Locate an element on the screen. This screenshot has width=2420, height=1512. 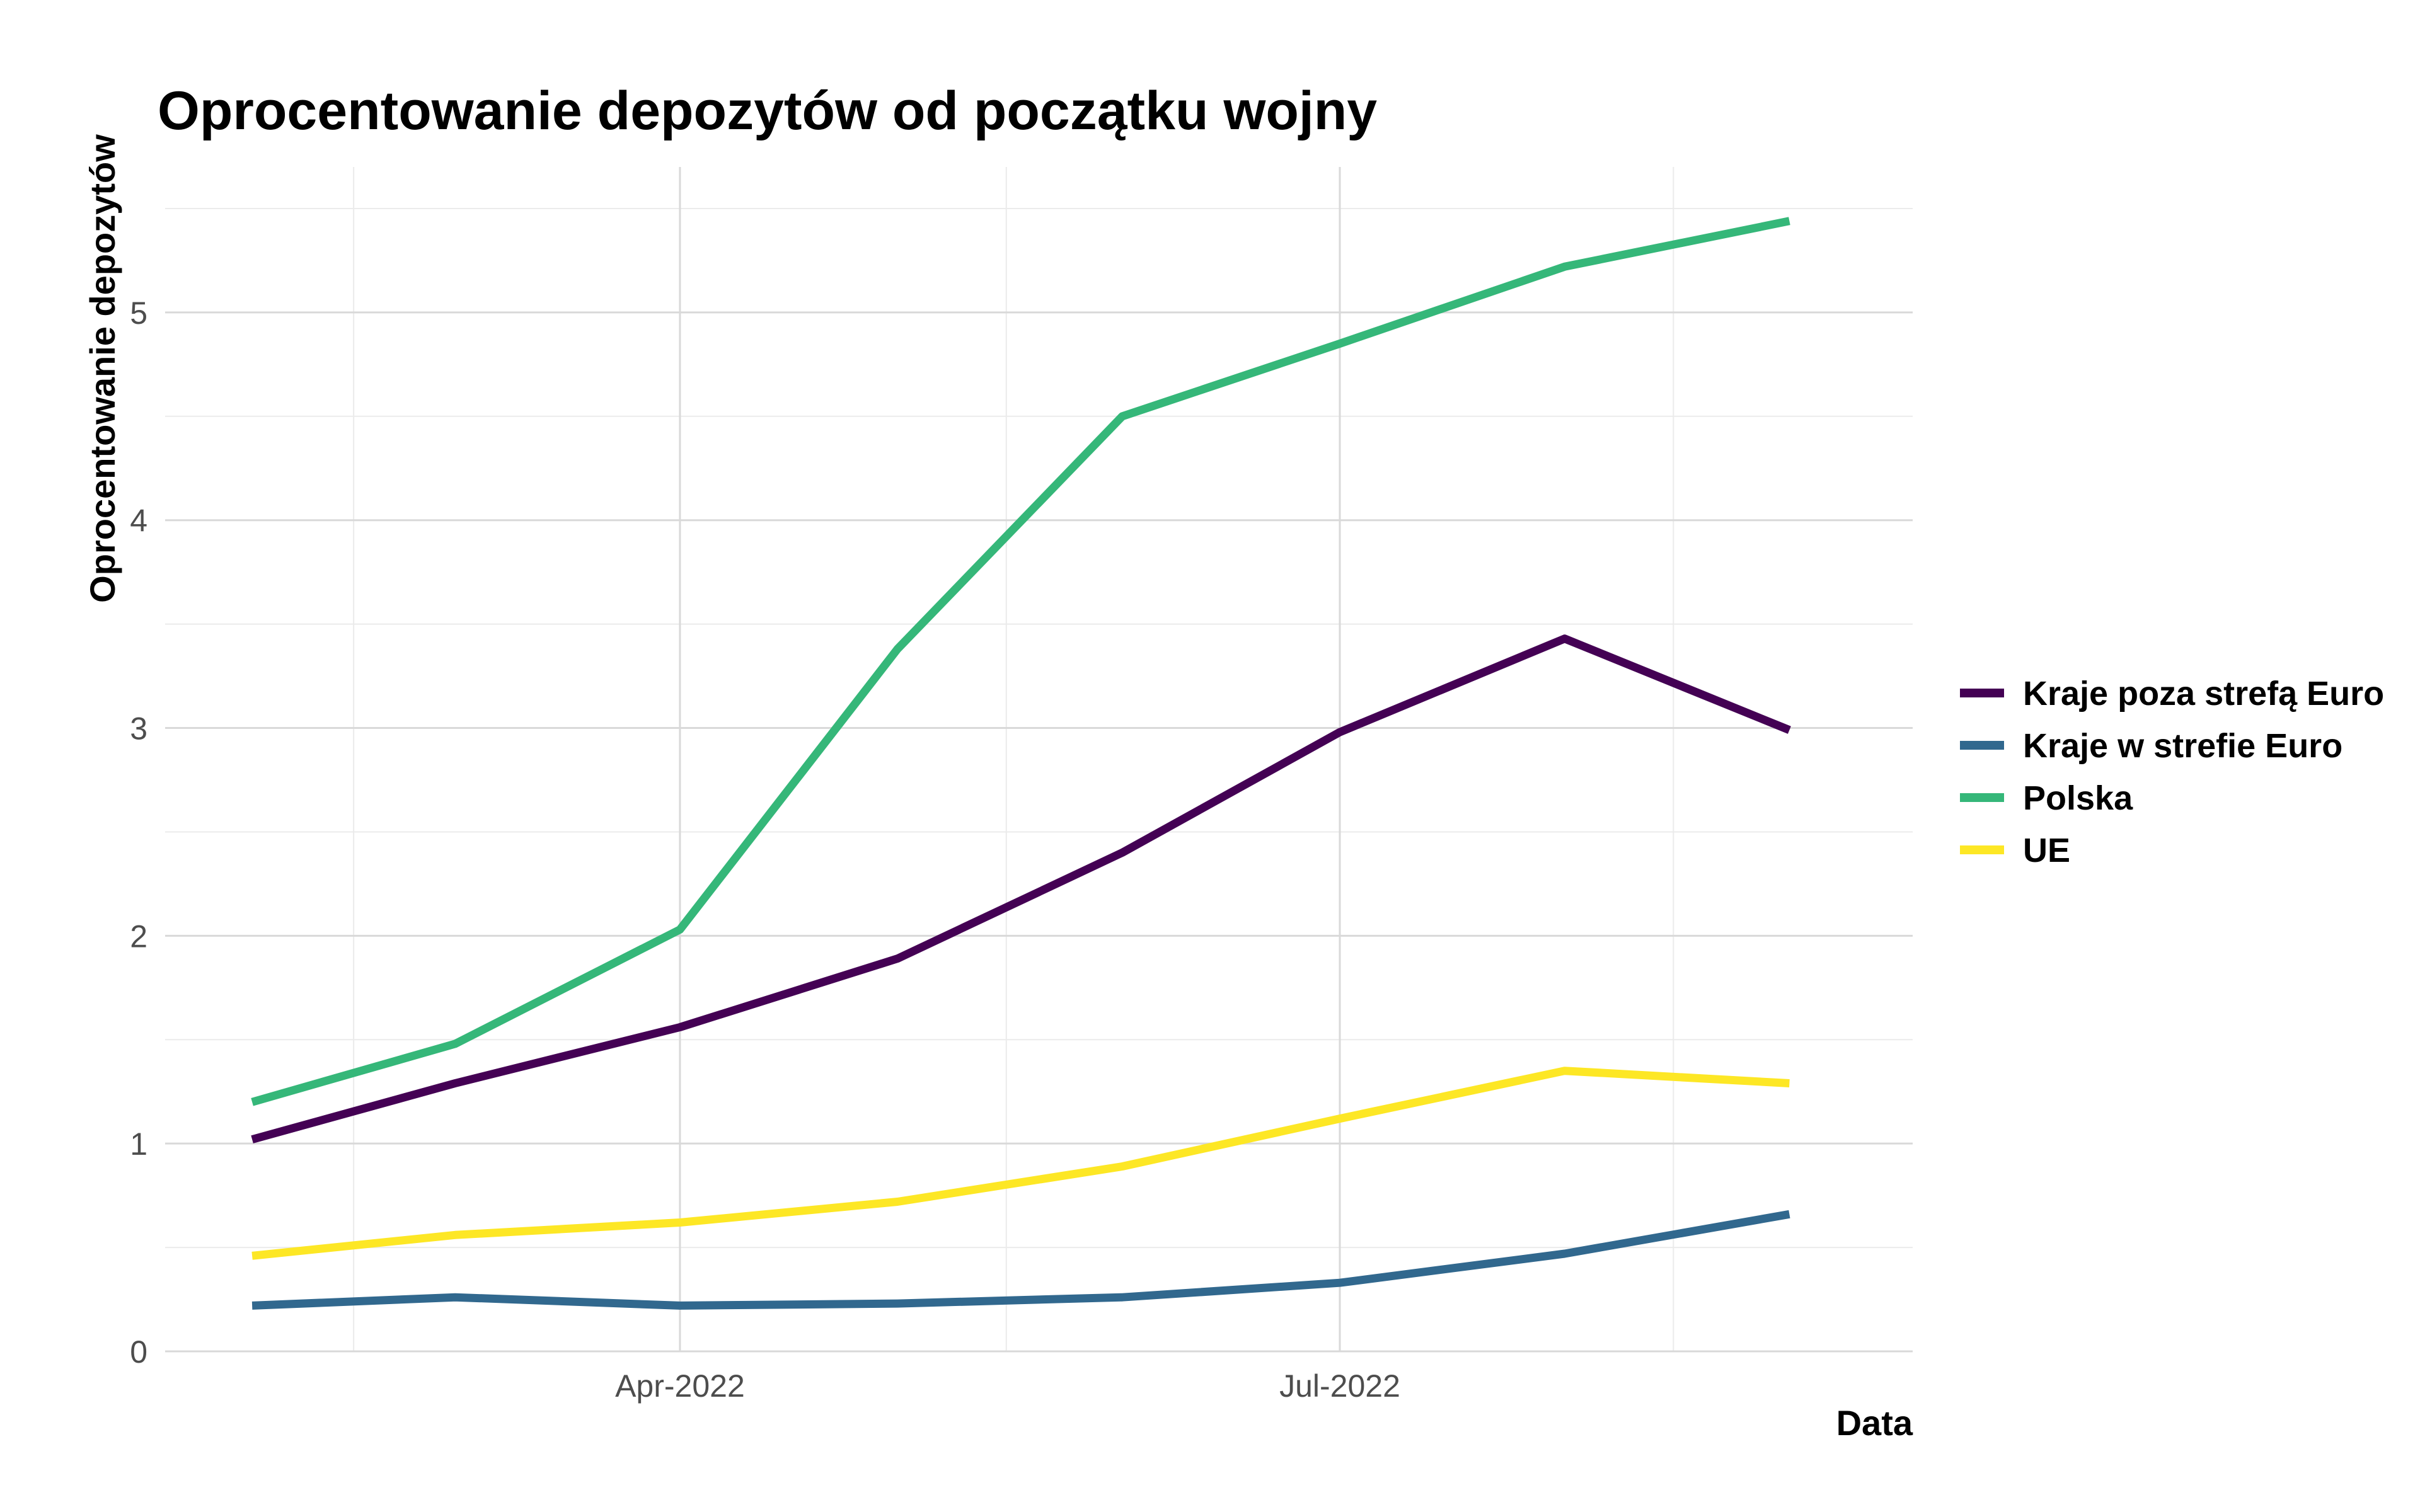
y-tick-label: 4 is located at coordinates (139, 521).